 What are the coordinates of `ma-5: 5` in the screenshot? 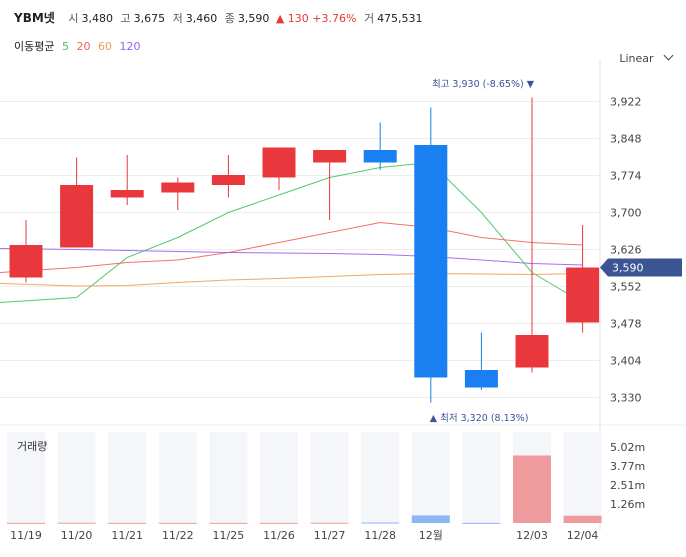 It's located at (65, 46).